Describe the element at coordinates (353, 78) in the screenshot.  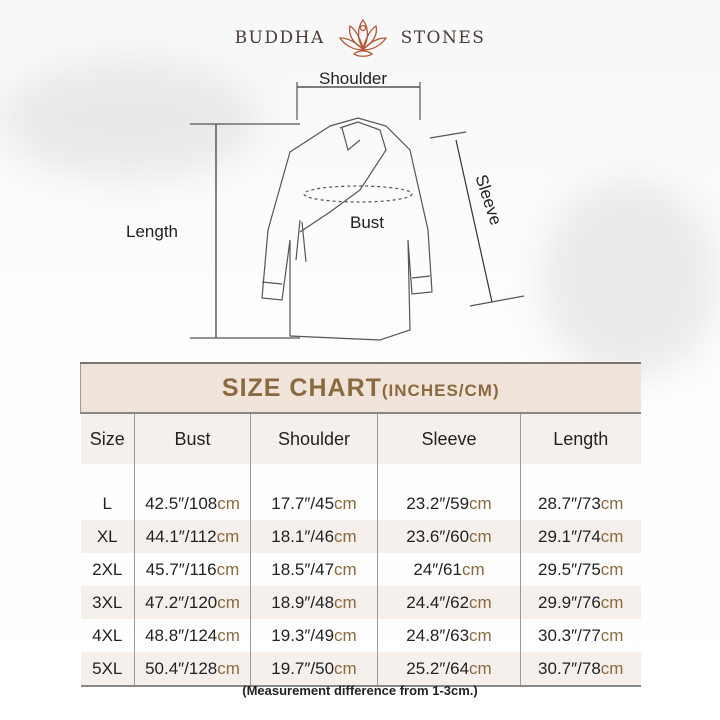
I see `shoulder-label: Shoulder` at that location.